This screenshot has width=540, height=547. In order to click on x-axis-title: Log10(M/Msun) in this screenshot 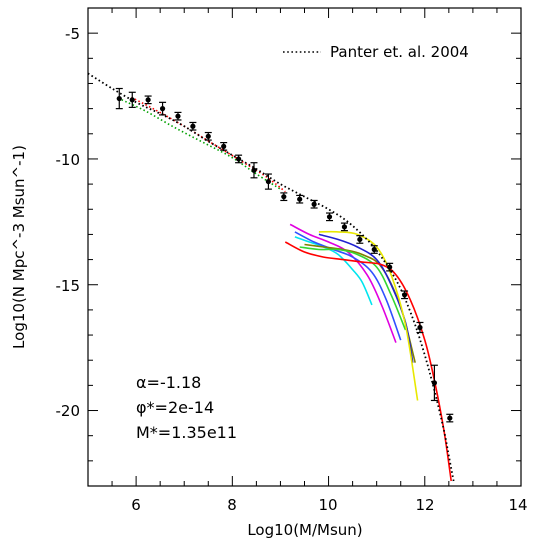, I will do `click(304, 530)`.